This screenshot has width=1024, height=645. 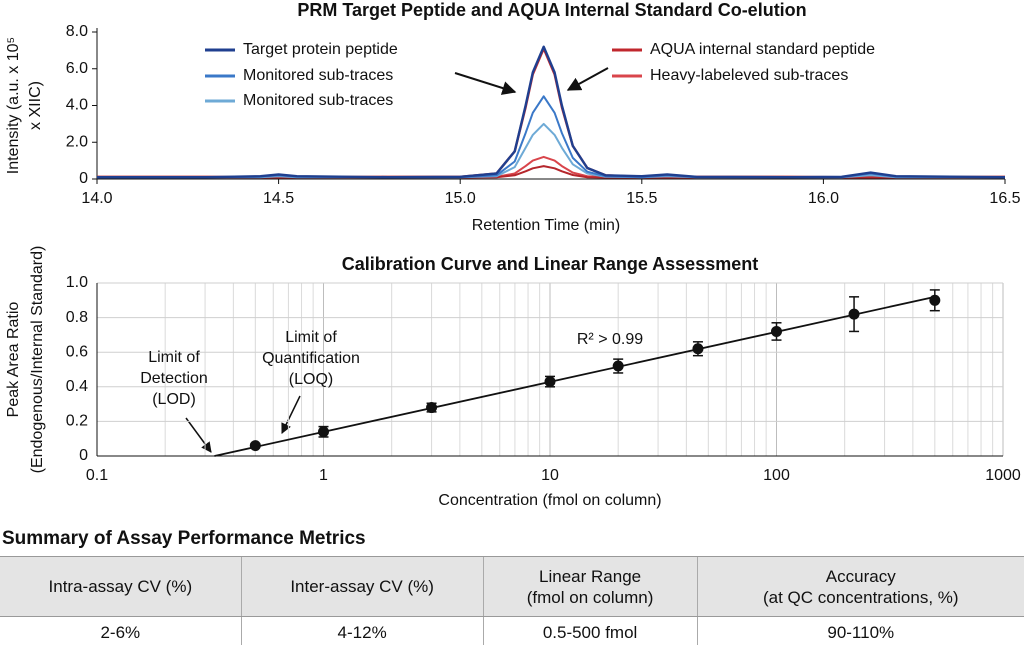 I want to click on x-tick-label: 14.5, so click(x=278, y=198).